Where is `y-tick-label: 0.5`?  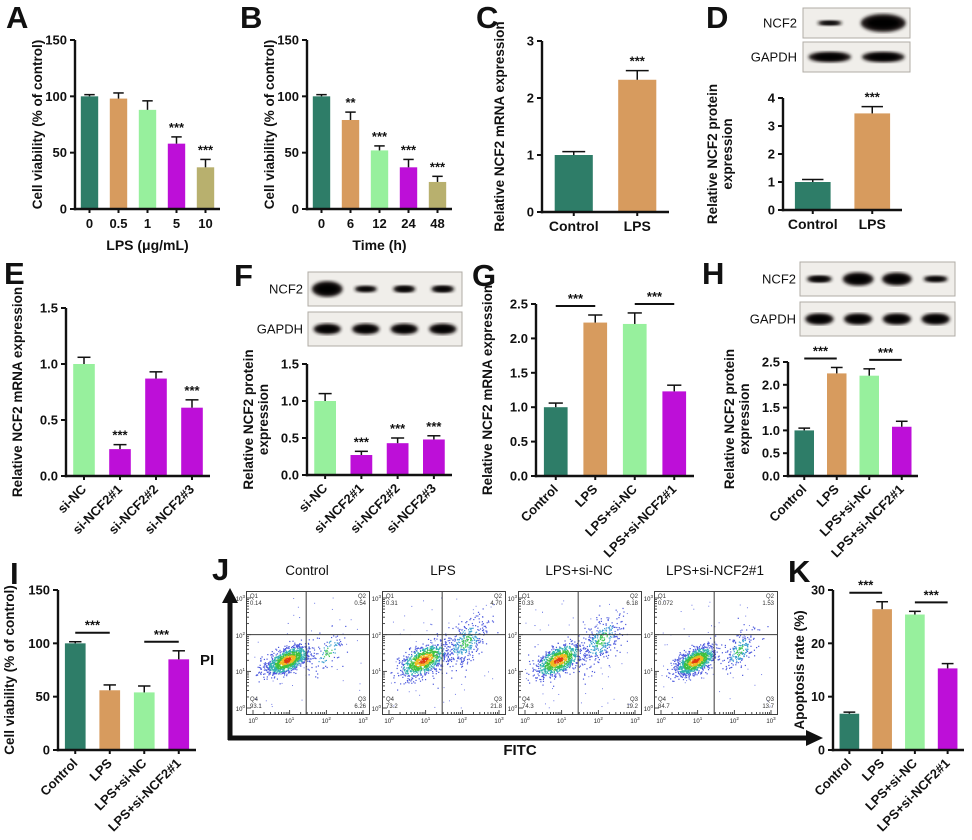
y-tick-label: 0.5 is located at coordinates (49, 420).